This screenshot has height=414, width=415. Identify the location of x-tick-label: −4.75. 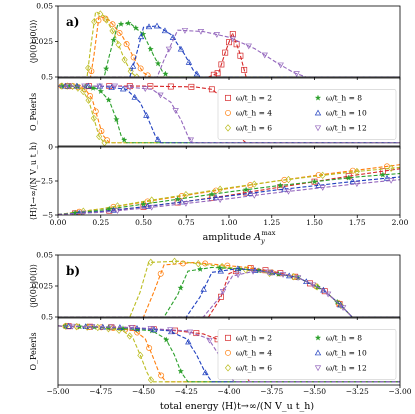
(100, 391).